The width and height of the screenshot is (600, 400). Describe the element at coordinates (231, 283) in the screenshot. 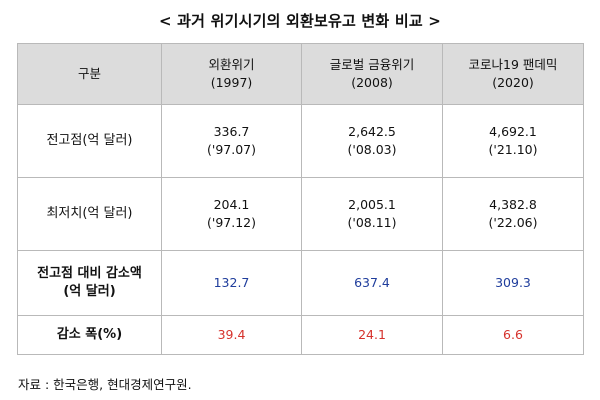

I see `table-cell: 132.7` at that location.